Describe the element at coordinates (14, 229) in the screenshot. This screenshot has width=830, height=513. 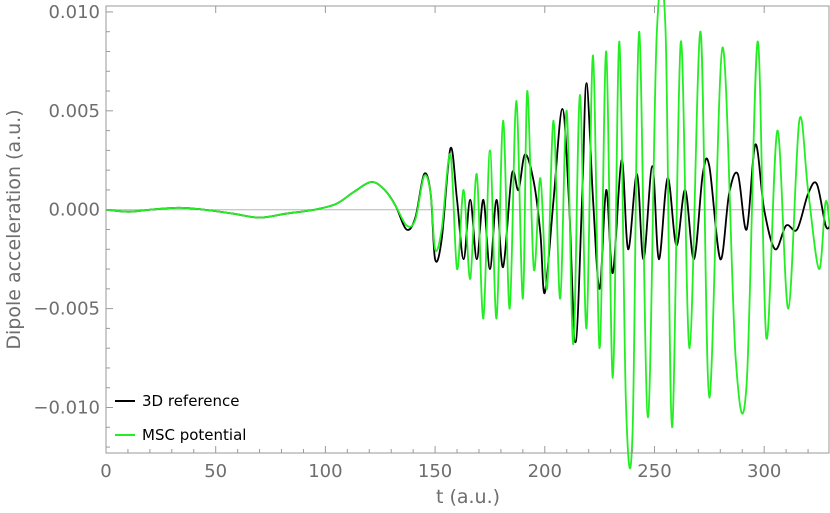
I see `y-axis-title: Dipole acceleration (a.u.)` at that location.